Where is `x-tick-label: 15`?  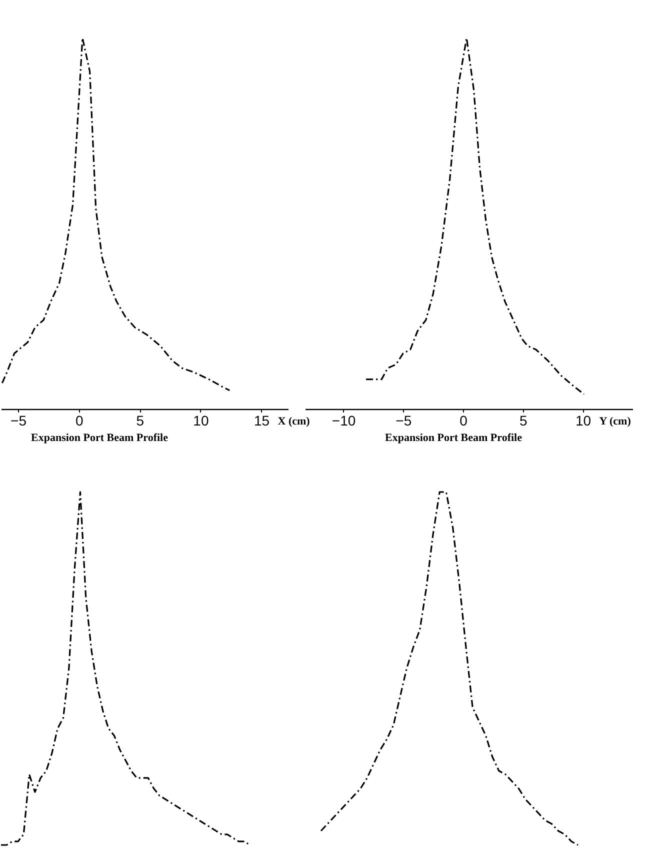 x-tick-label: 15 is located at coordinates (262, 420).